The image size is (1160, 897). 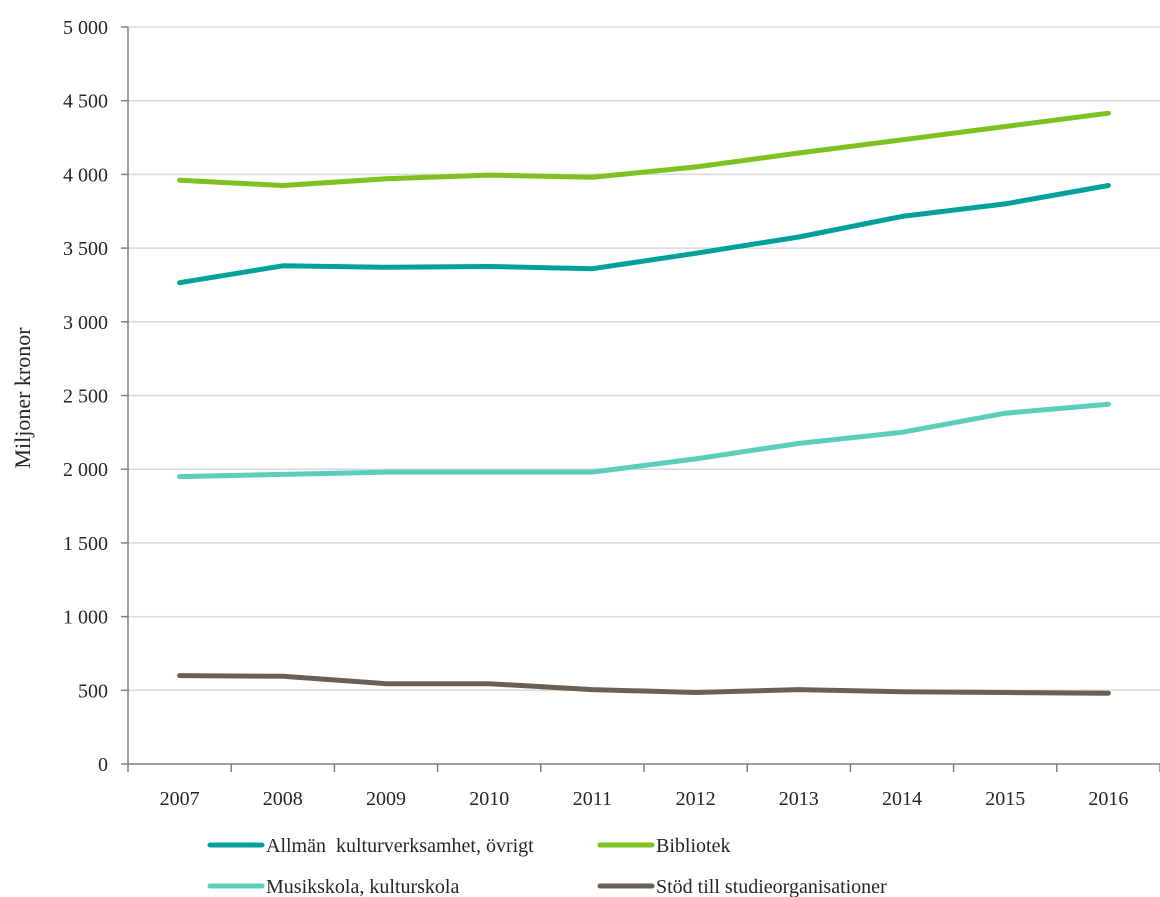 What do you see at coordinates (386, 799) in the screenshot?
I see `x-tick-label: 2009` at bounding box center [386, 799].